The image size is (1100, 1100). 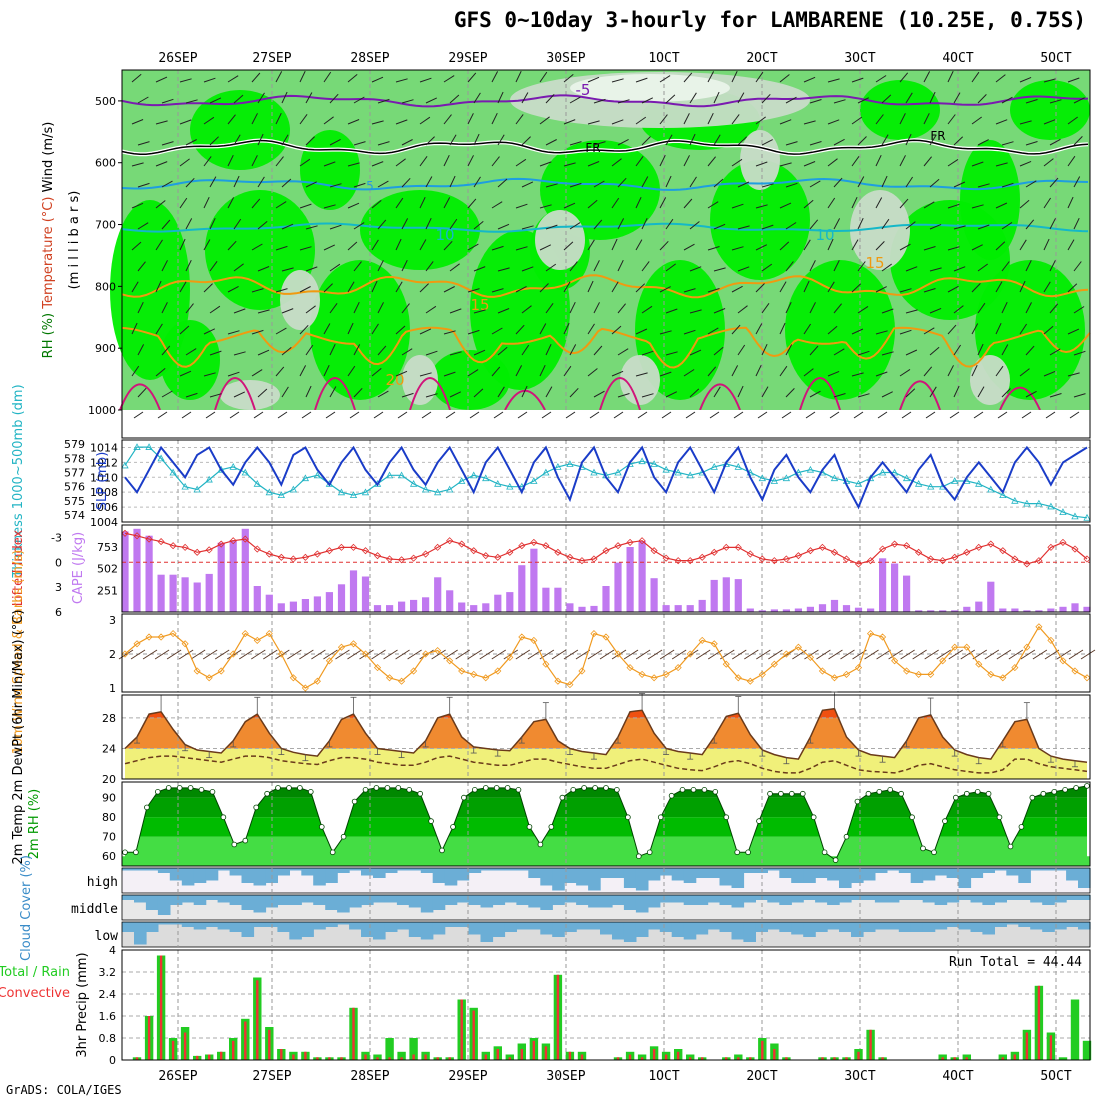 What do you see at coordinates (880, 230) in the screenshot?
I see `rh-low-region` at bounding box center [880, 230].